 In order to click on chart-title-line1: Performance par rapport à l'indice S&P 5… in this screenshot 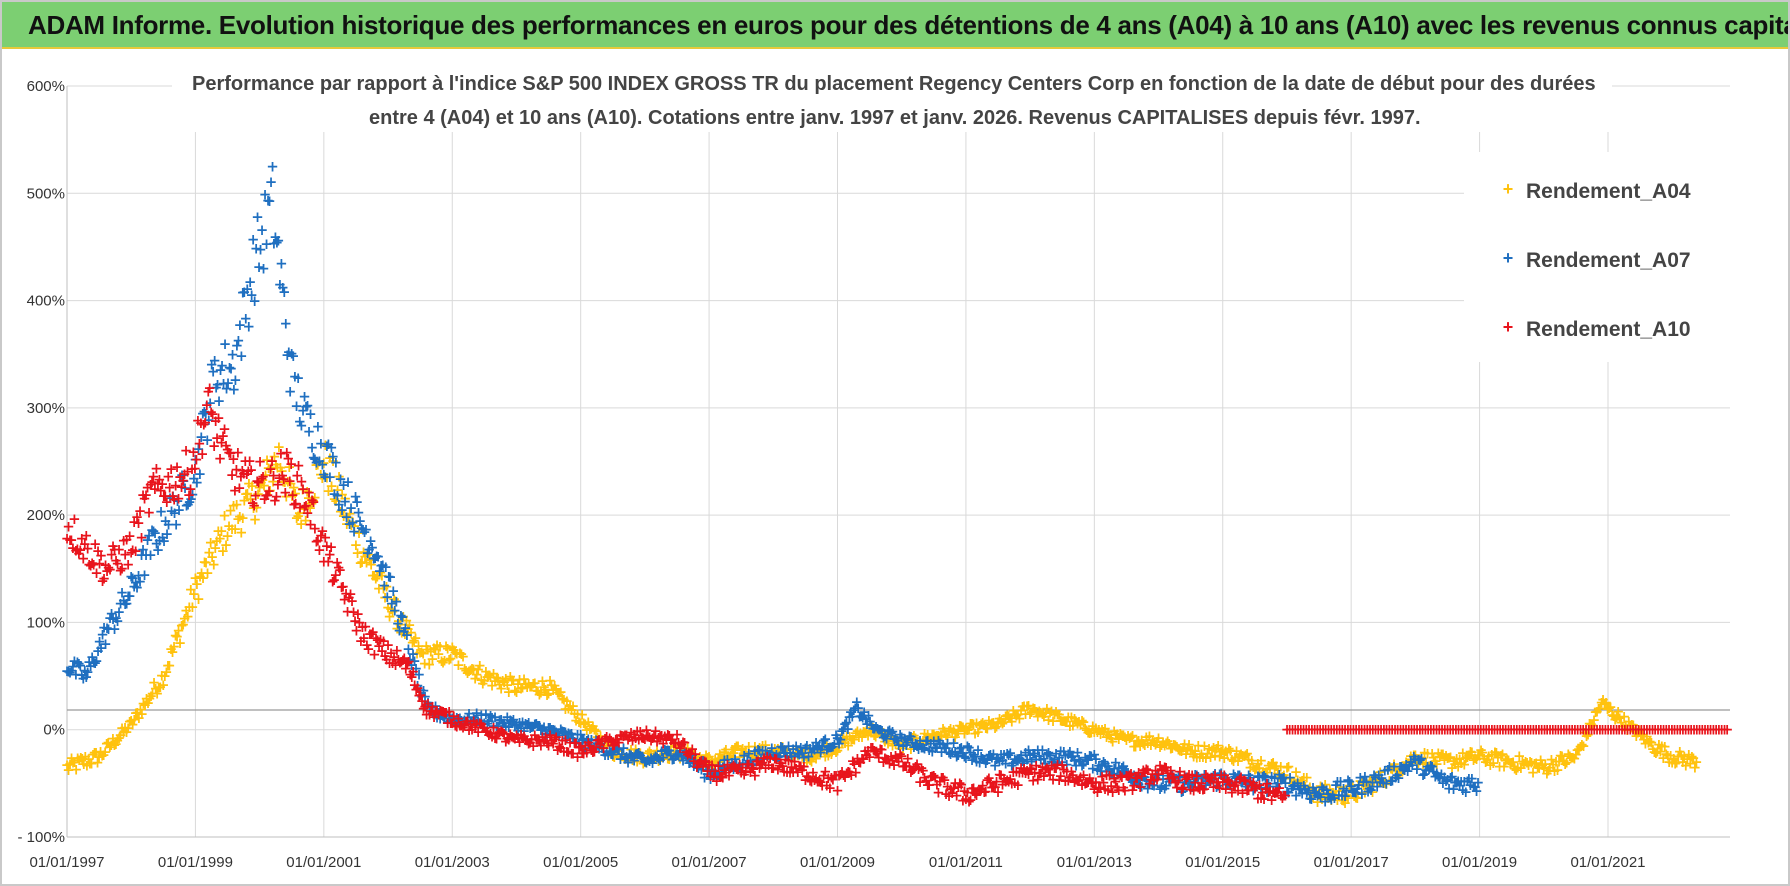, I will do `click(894, 84)`.